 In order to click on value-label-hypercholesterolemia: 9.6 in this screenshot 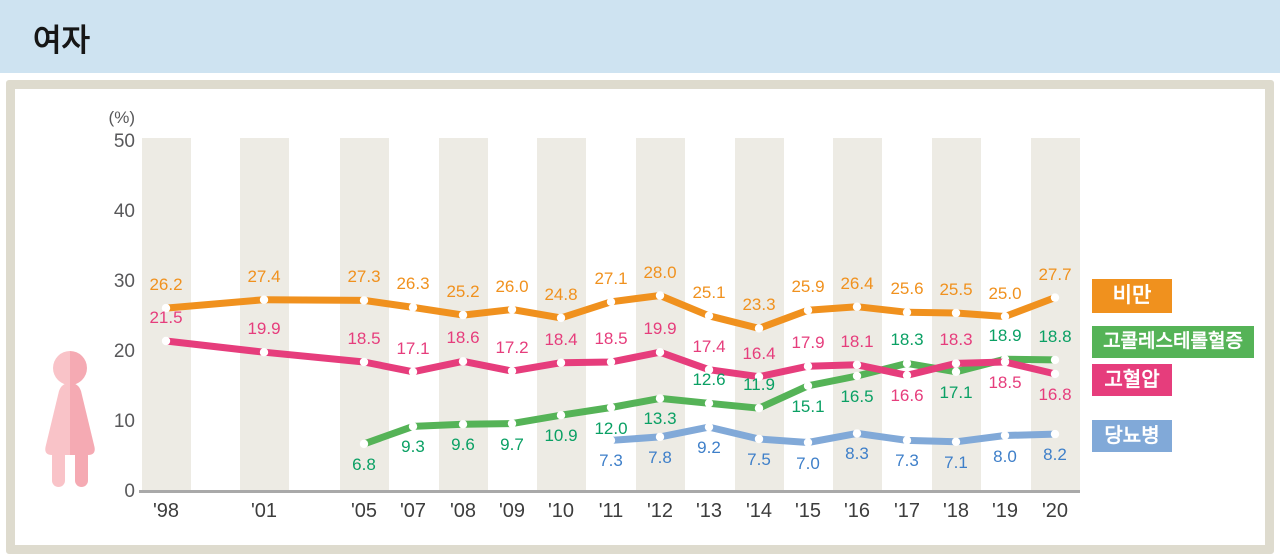, I will do `click(463, 445)`.